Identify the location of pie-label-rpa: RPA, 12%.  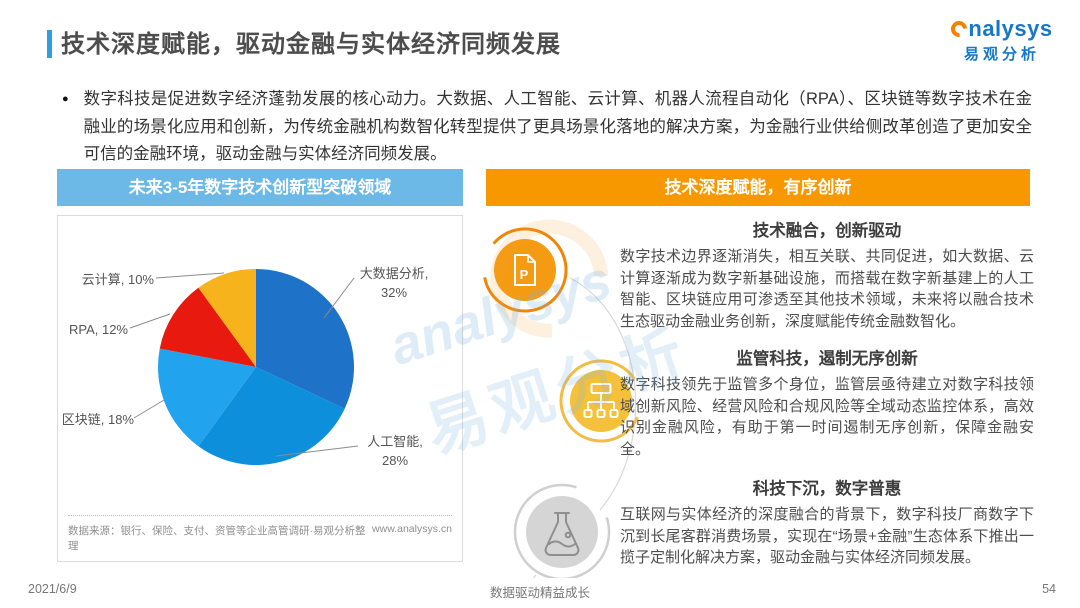
(98, 329).